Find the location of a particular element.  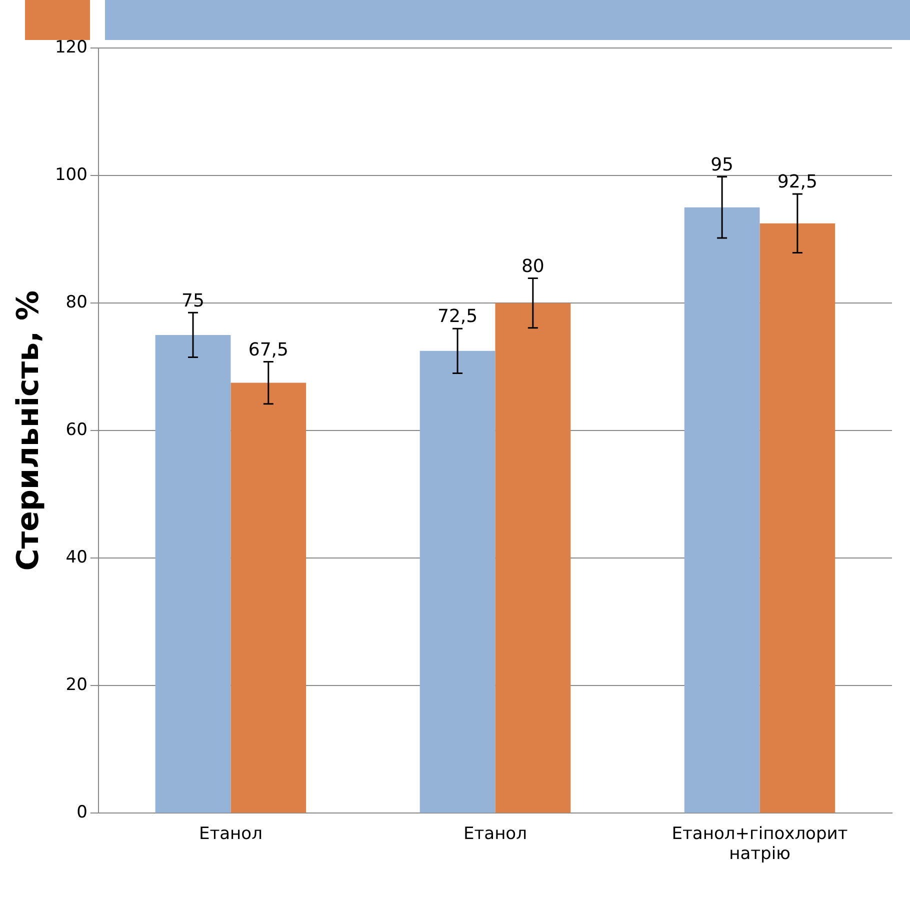

data-label: 80 is located at coordinates (532, 266).